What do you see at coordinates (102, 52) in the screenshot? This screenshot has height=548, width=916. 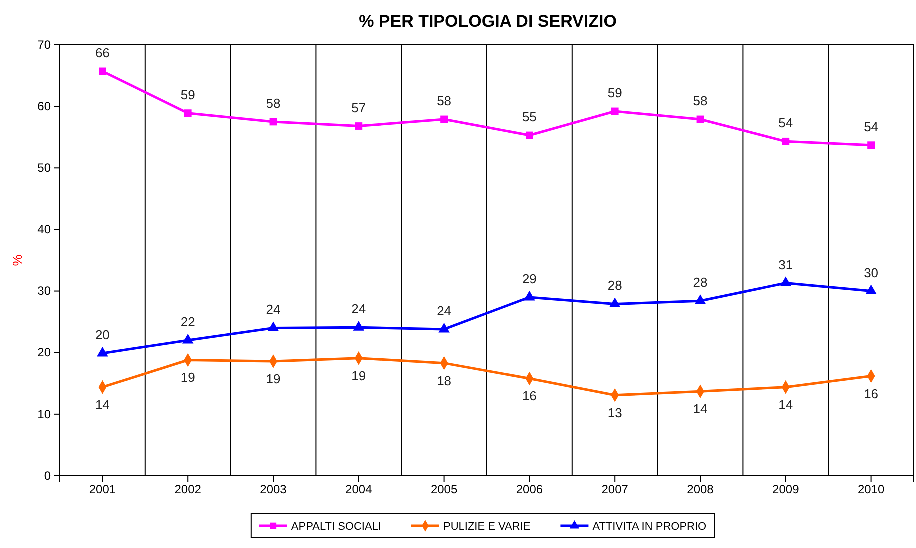 I see `data-label: 66` at bounding box center [102, 52].